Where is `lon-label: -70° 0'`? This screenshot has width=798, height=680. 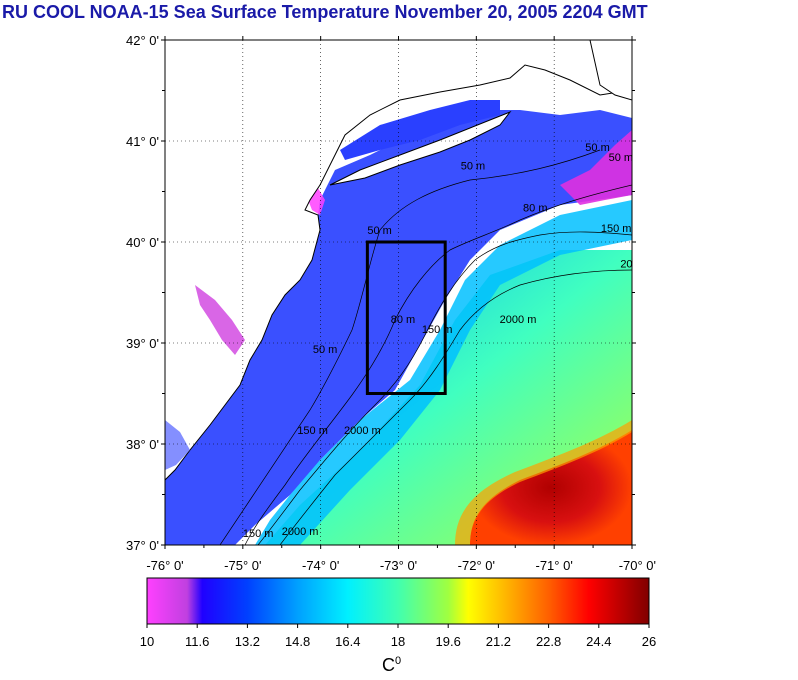 lon-label: -70° 0' is located at coordinates (637, 565).